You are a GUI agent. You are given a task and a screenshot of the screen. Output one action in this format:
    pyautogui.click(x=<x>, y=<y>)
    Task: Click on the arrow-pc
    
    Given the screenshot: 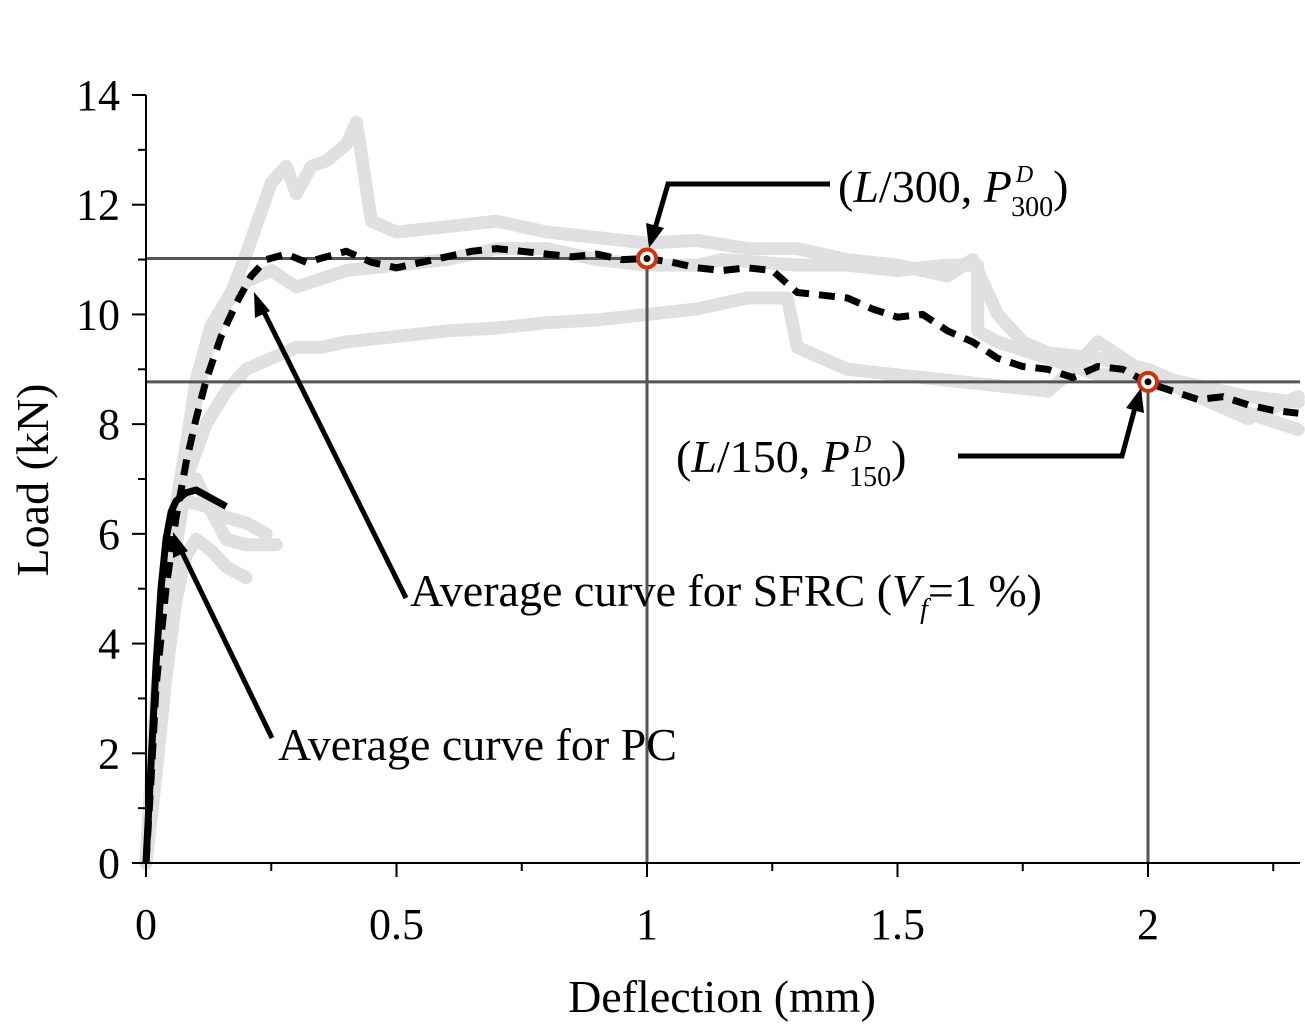 What is the action you would take?
    pyautogui.click(x=226, y=643)
    